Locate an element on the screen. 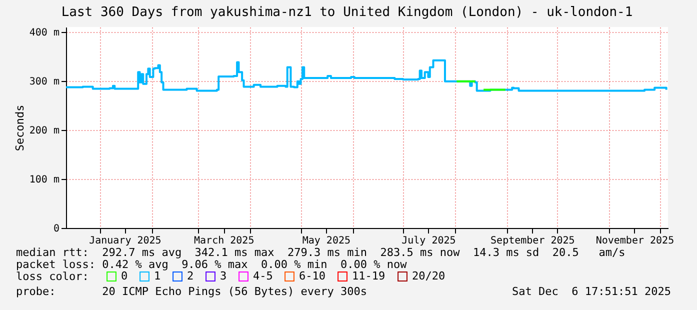 The width and height of the screenshot is (697, 310). y-axis-title: Seconds is located at coordinates (19, 128).